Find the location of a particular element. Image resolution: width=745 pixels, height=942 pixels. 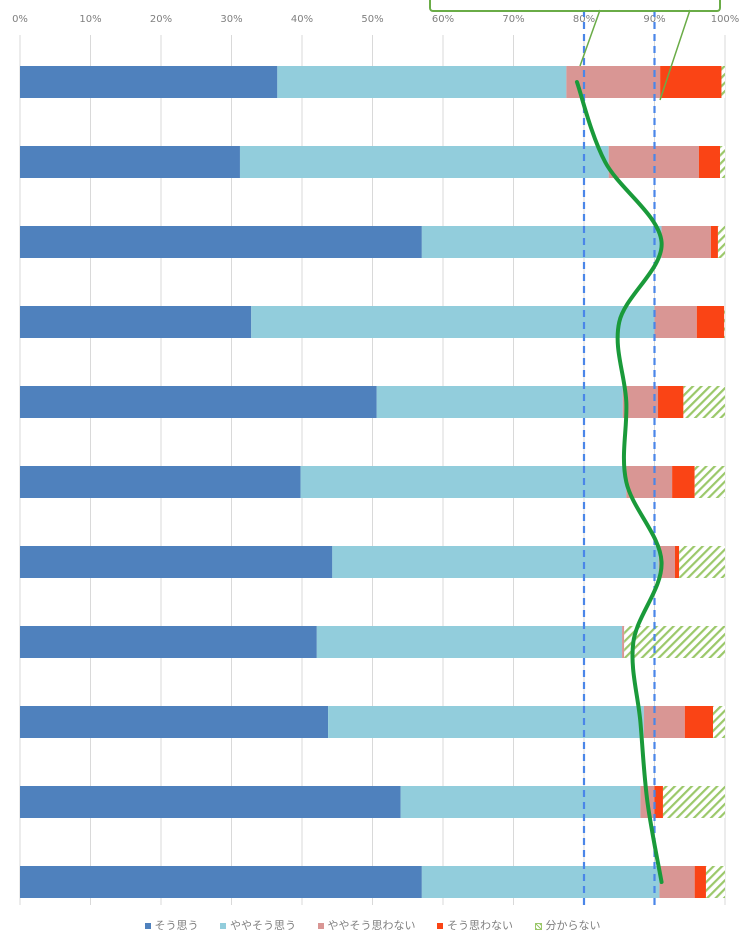

x-tick-label: 100% is located at coordinates (725, 19).